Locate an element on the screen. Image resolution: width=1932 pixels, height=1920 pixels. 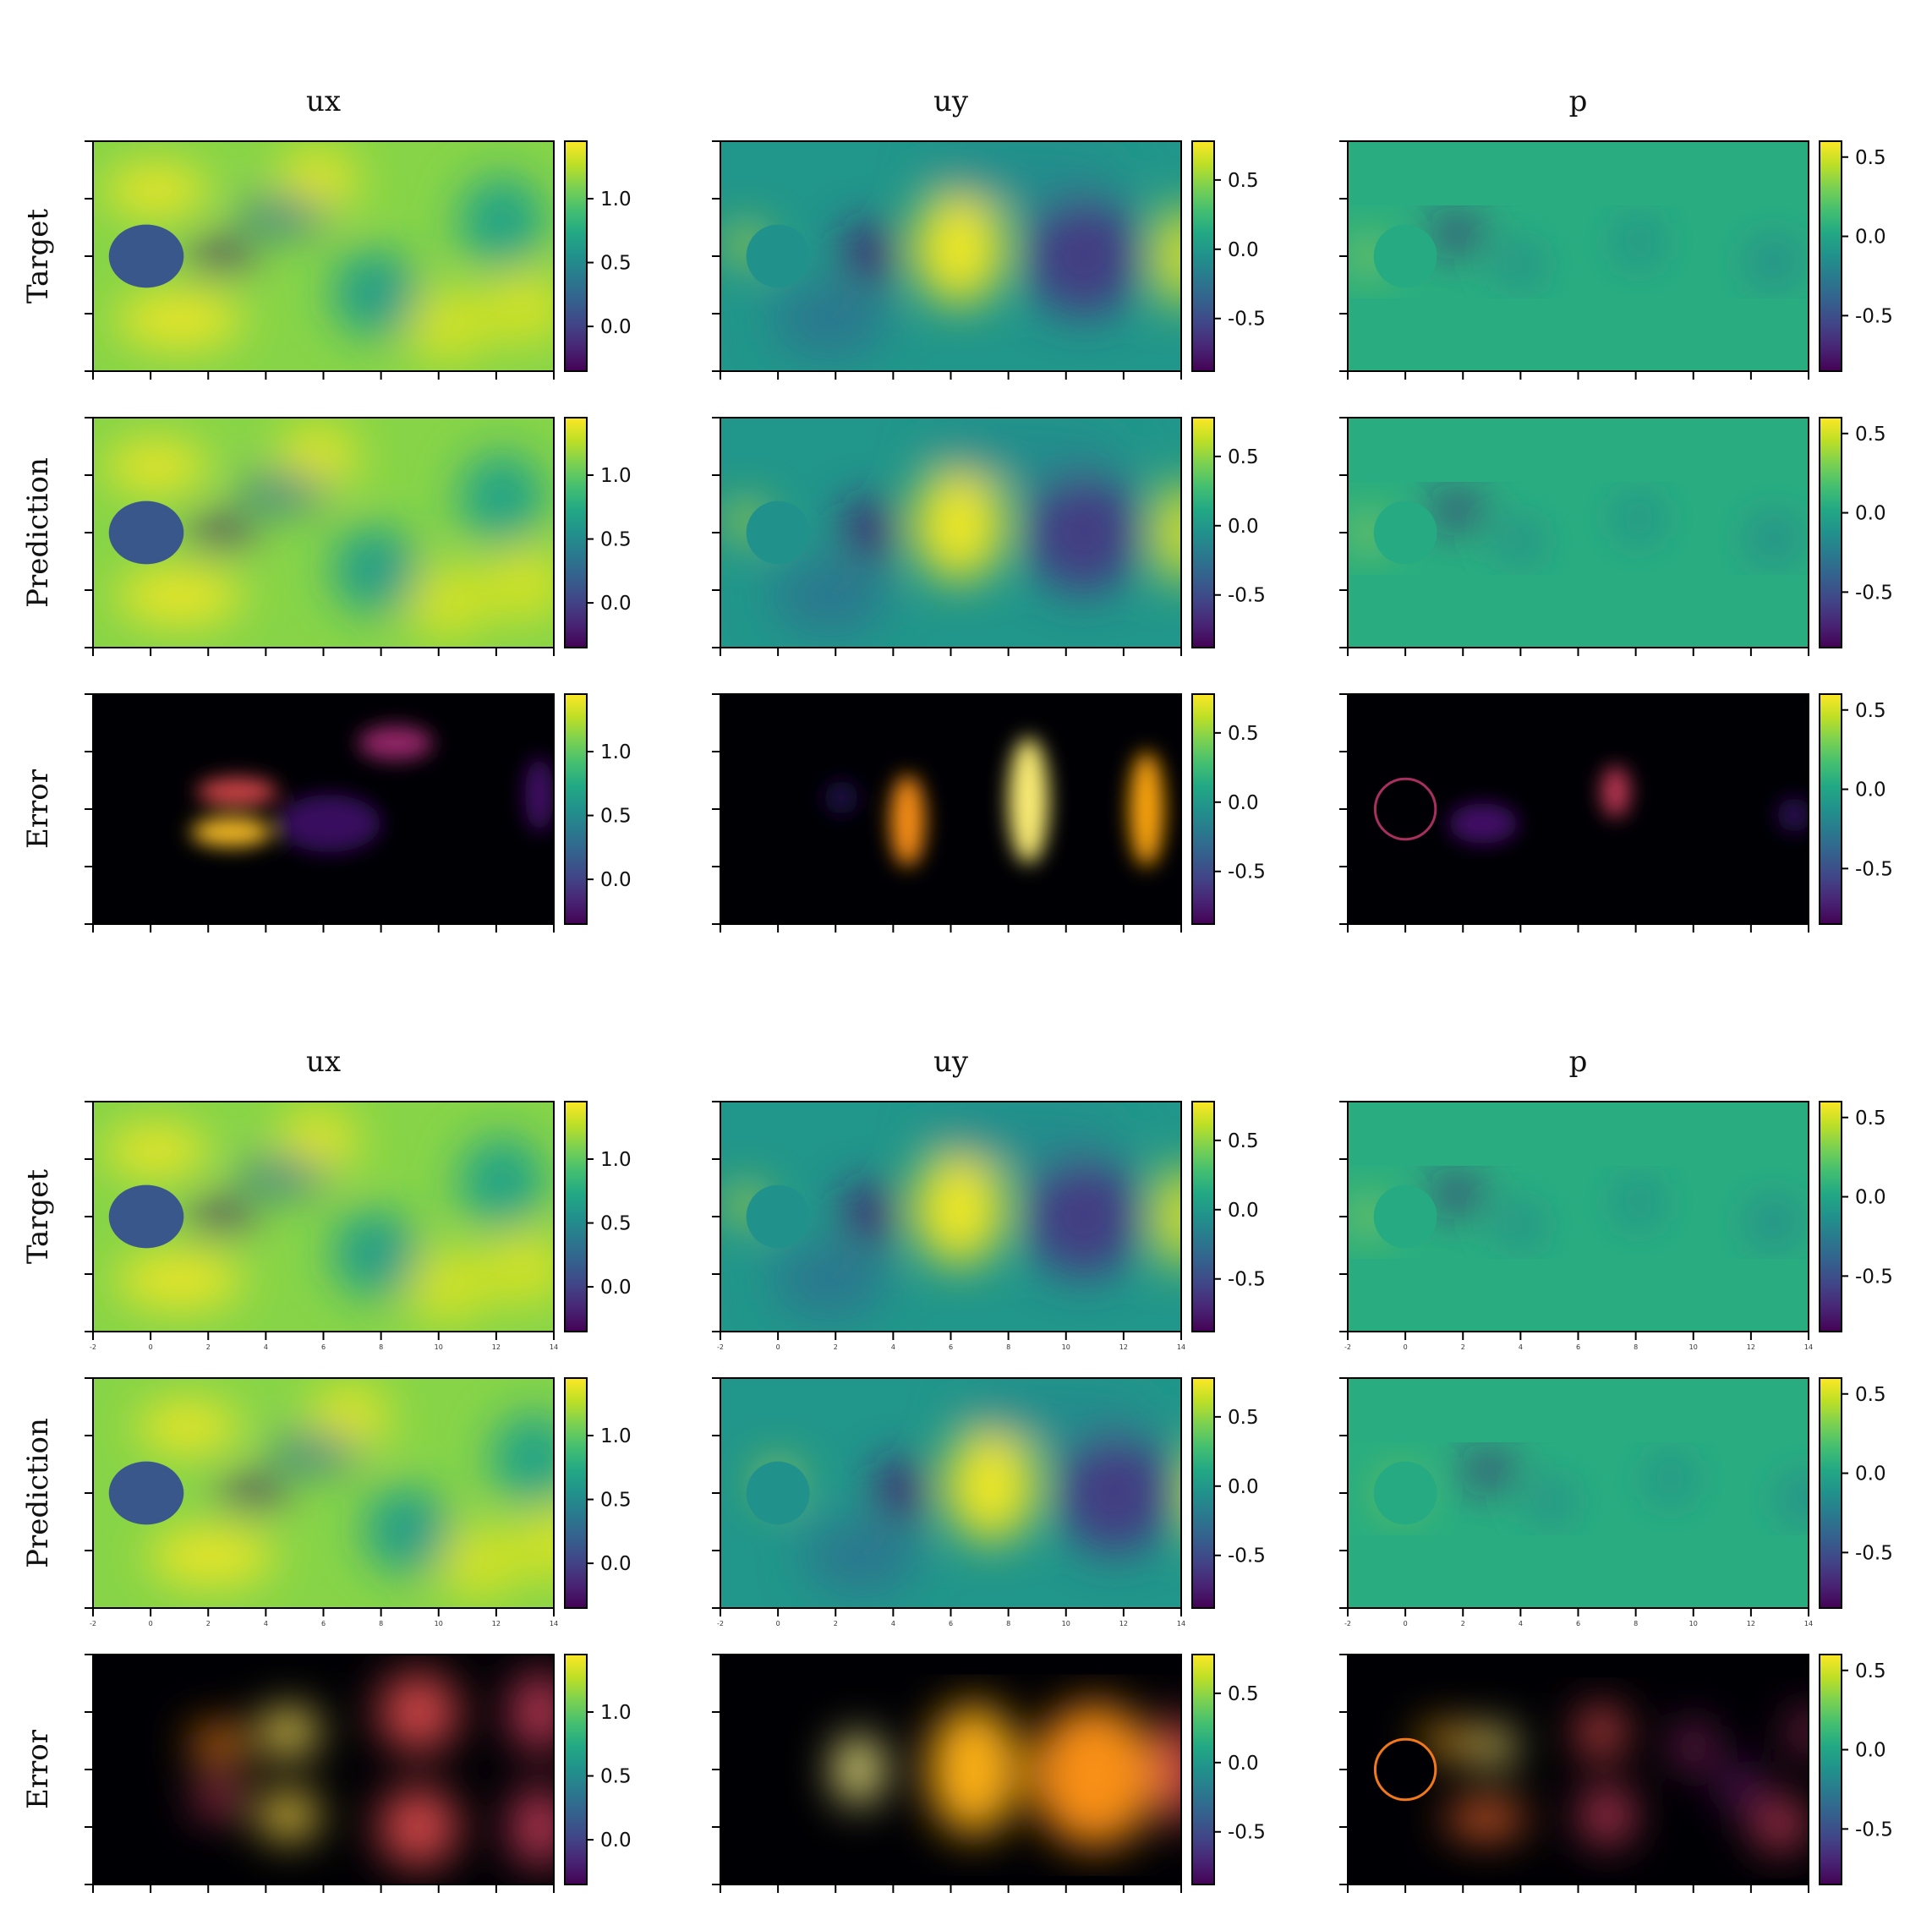
heatmap-p-prediction is located at coordinates (1578, 1493).